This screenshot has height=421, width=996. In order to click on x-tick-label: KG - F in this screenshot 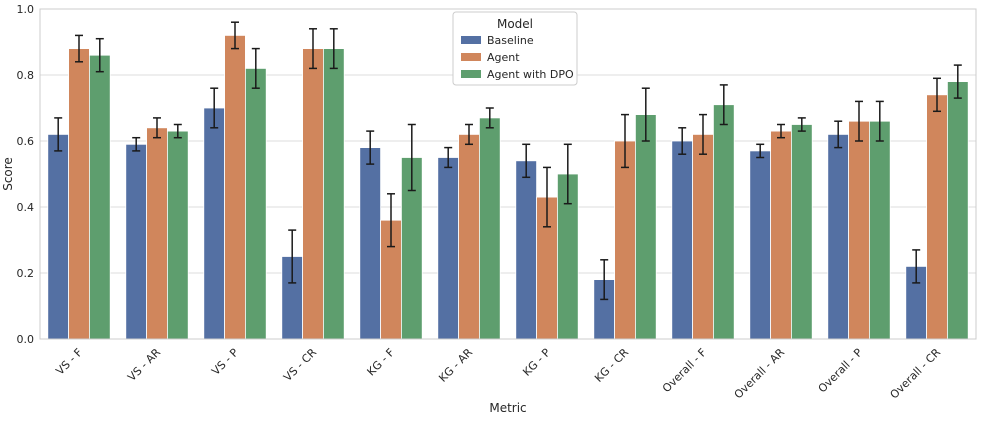, I will do `click(381, 362)`.